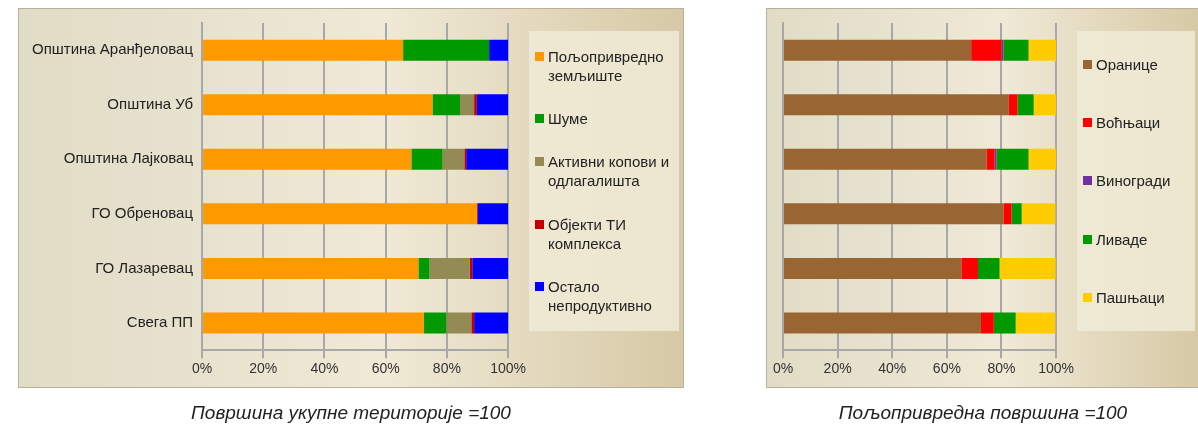 Image resolution: width=1198 pixels, height=435 pixels. What do you see at coordinates (142, 213) in the screenshot?
I see `y-tick-label: ГО Обреновац` at bounding box center [142, 213].